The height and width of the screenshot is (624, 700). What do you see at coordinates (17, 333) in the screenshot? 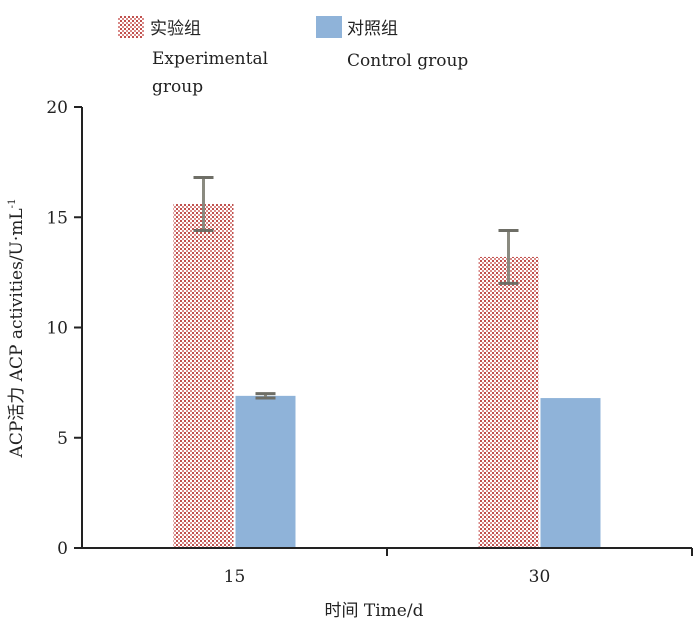
I see `y-axis-title-main: ACP活力 ACP activities/U·mL` at bounding box center [17, 333].